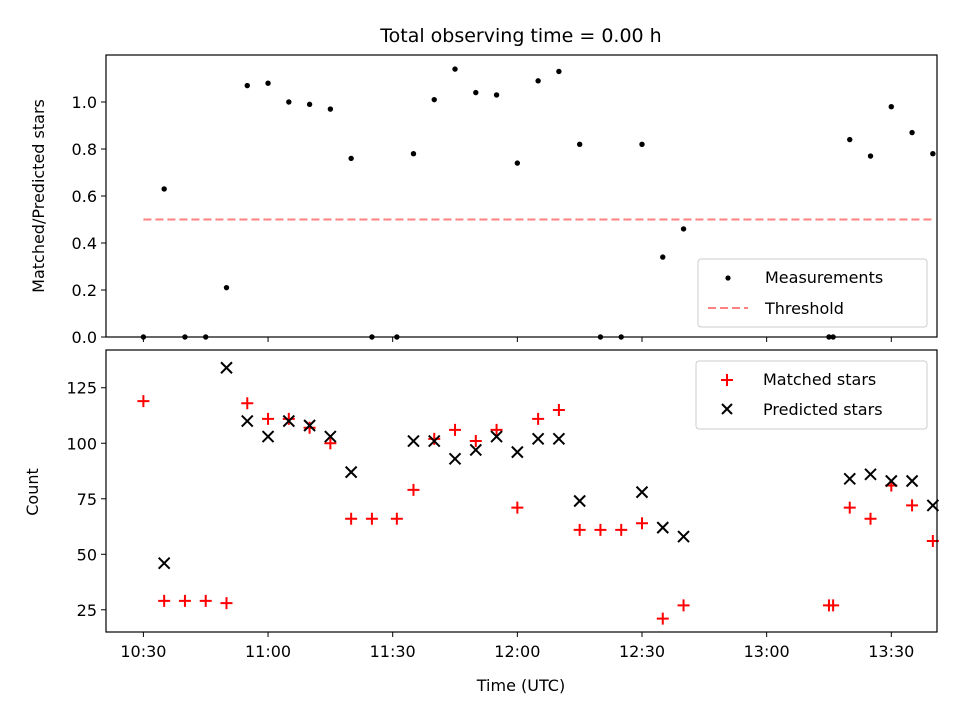 The image size is (960, 724). Describe the element at coordinates (517, 339) in the screenshot. I see `top-x-ticks` at that location.